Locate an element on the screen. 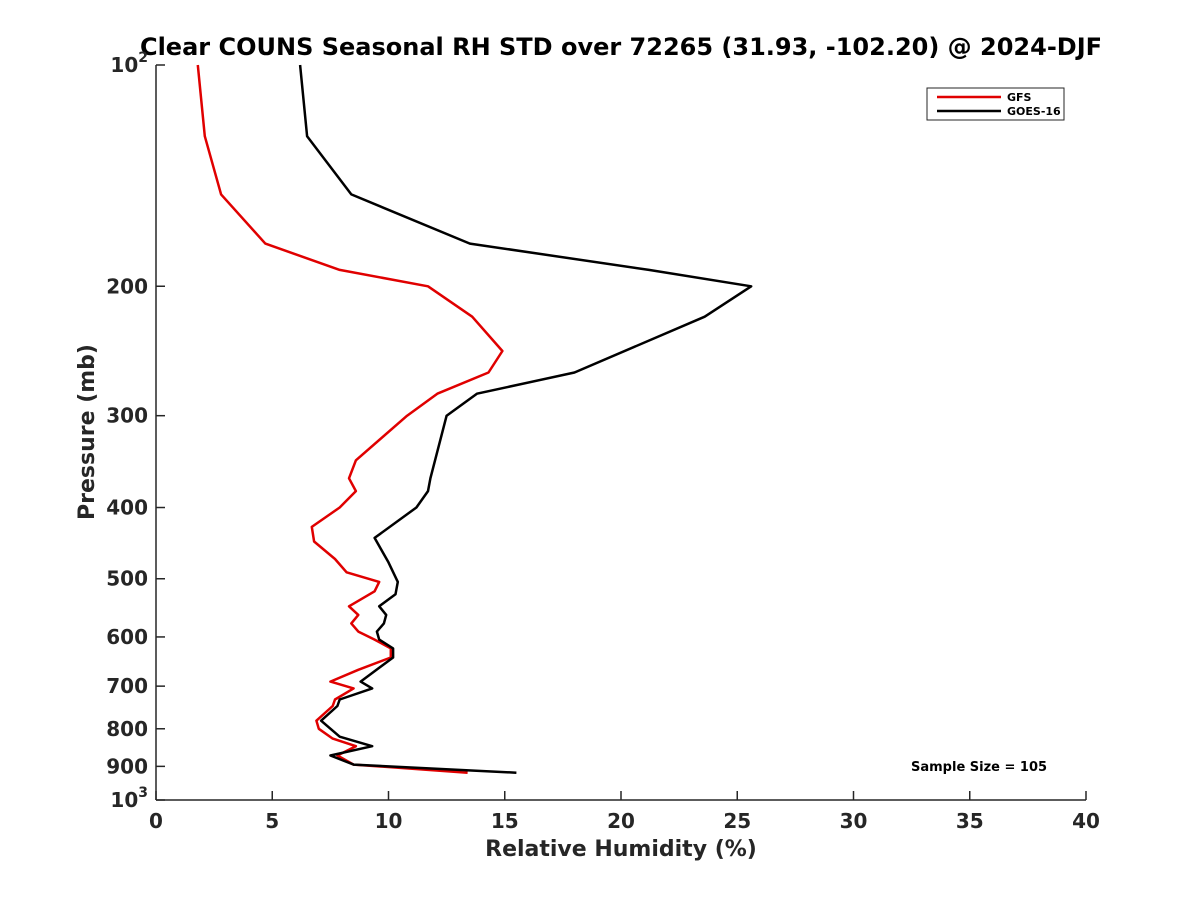  x-tick-label: 35 is located at coordinates (970, 821).